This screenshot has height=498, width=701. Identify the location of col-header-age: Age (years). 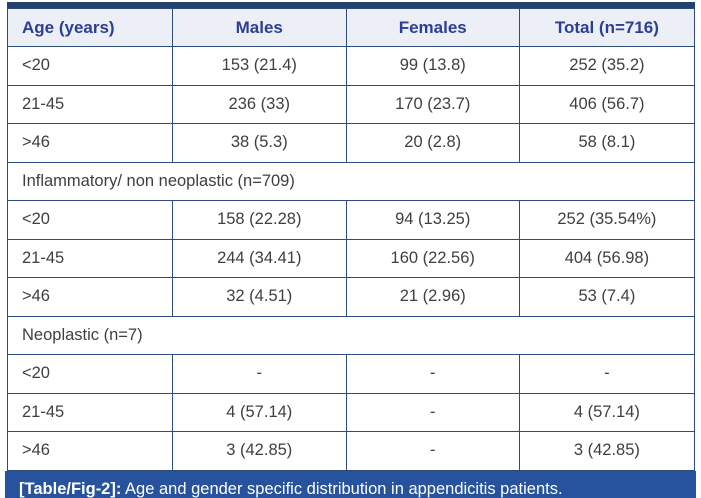
(90, 27).